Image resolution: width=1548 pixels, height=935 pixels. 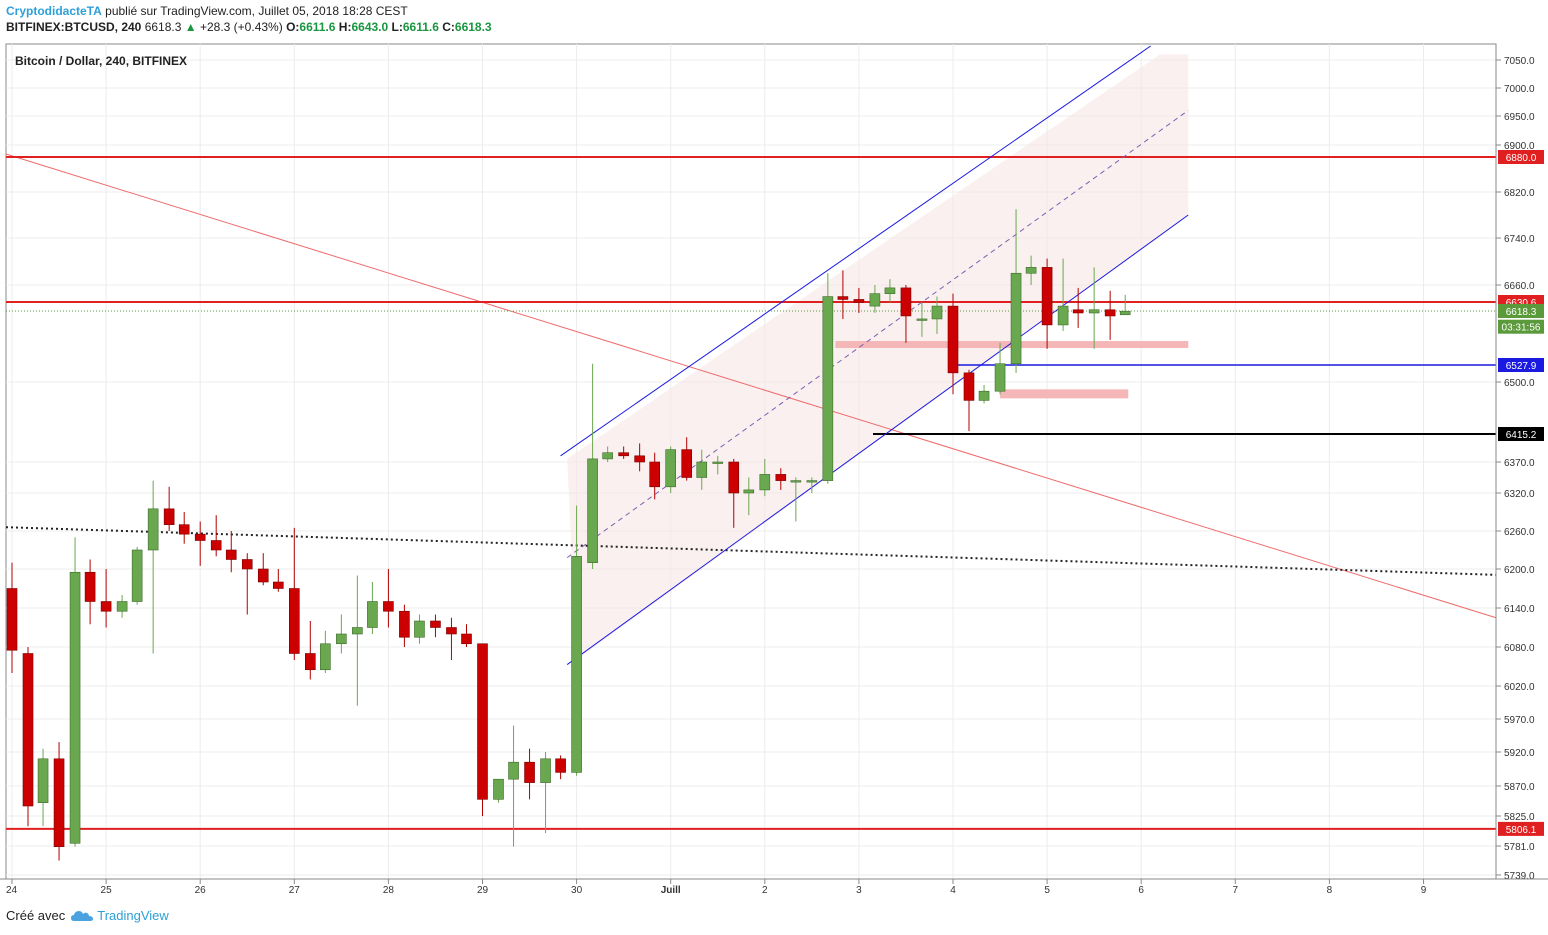 I want to click on created-with-label: Créé avec, so click(x=36, y=915).